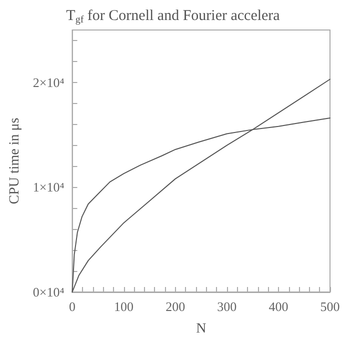  Describe the element at coordinates (176, 306) in the screenshot. I see `x-tick-label: 200` at that location.